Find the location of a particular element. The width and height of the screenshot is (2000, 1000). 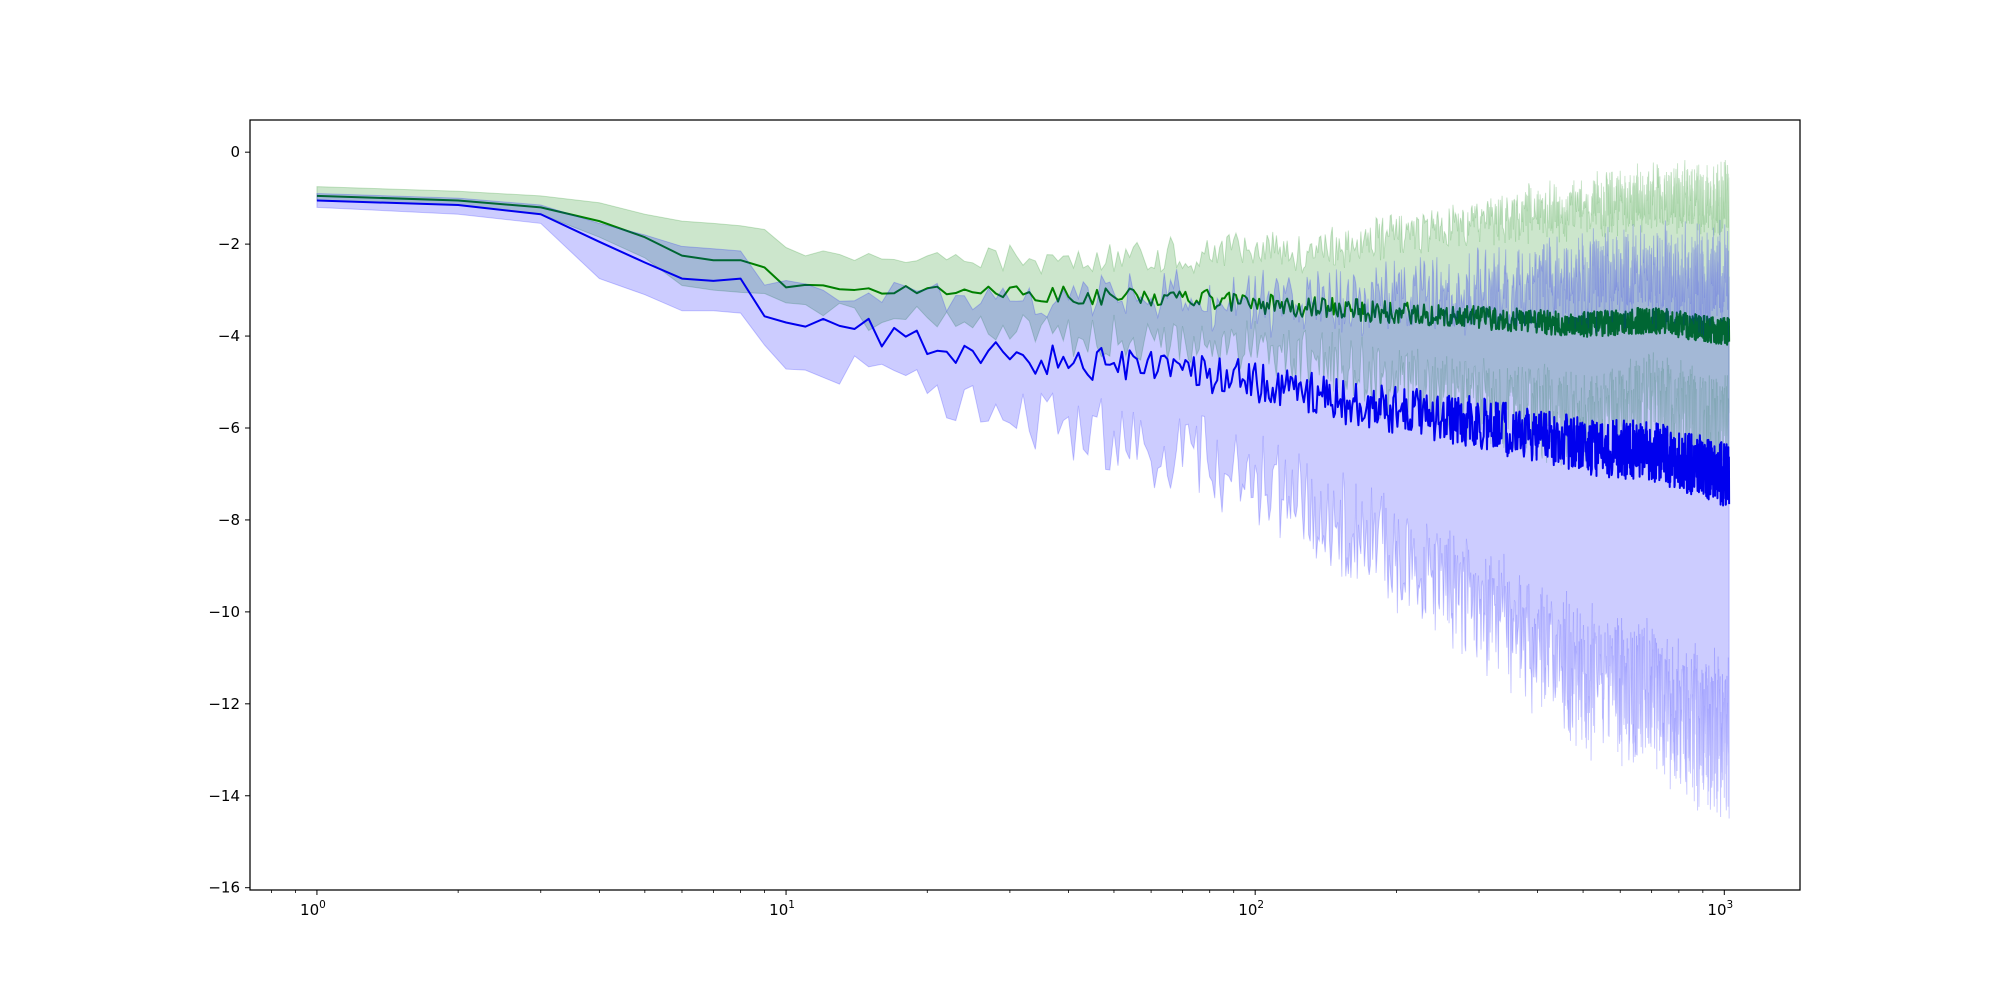

y-axis: 0 −2 −4 −6 −8 −10 −12 −14 −16 is located at coordinates (229, 520).